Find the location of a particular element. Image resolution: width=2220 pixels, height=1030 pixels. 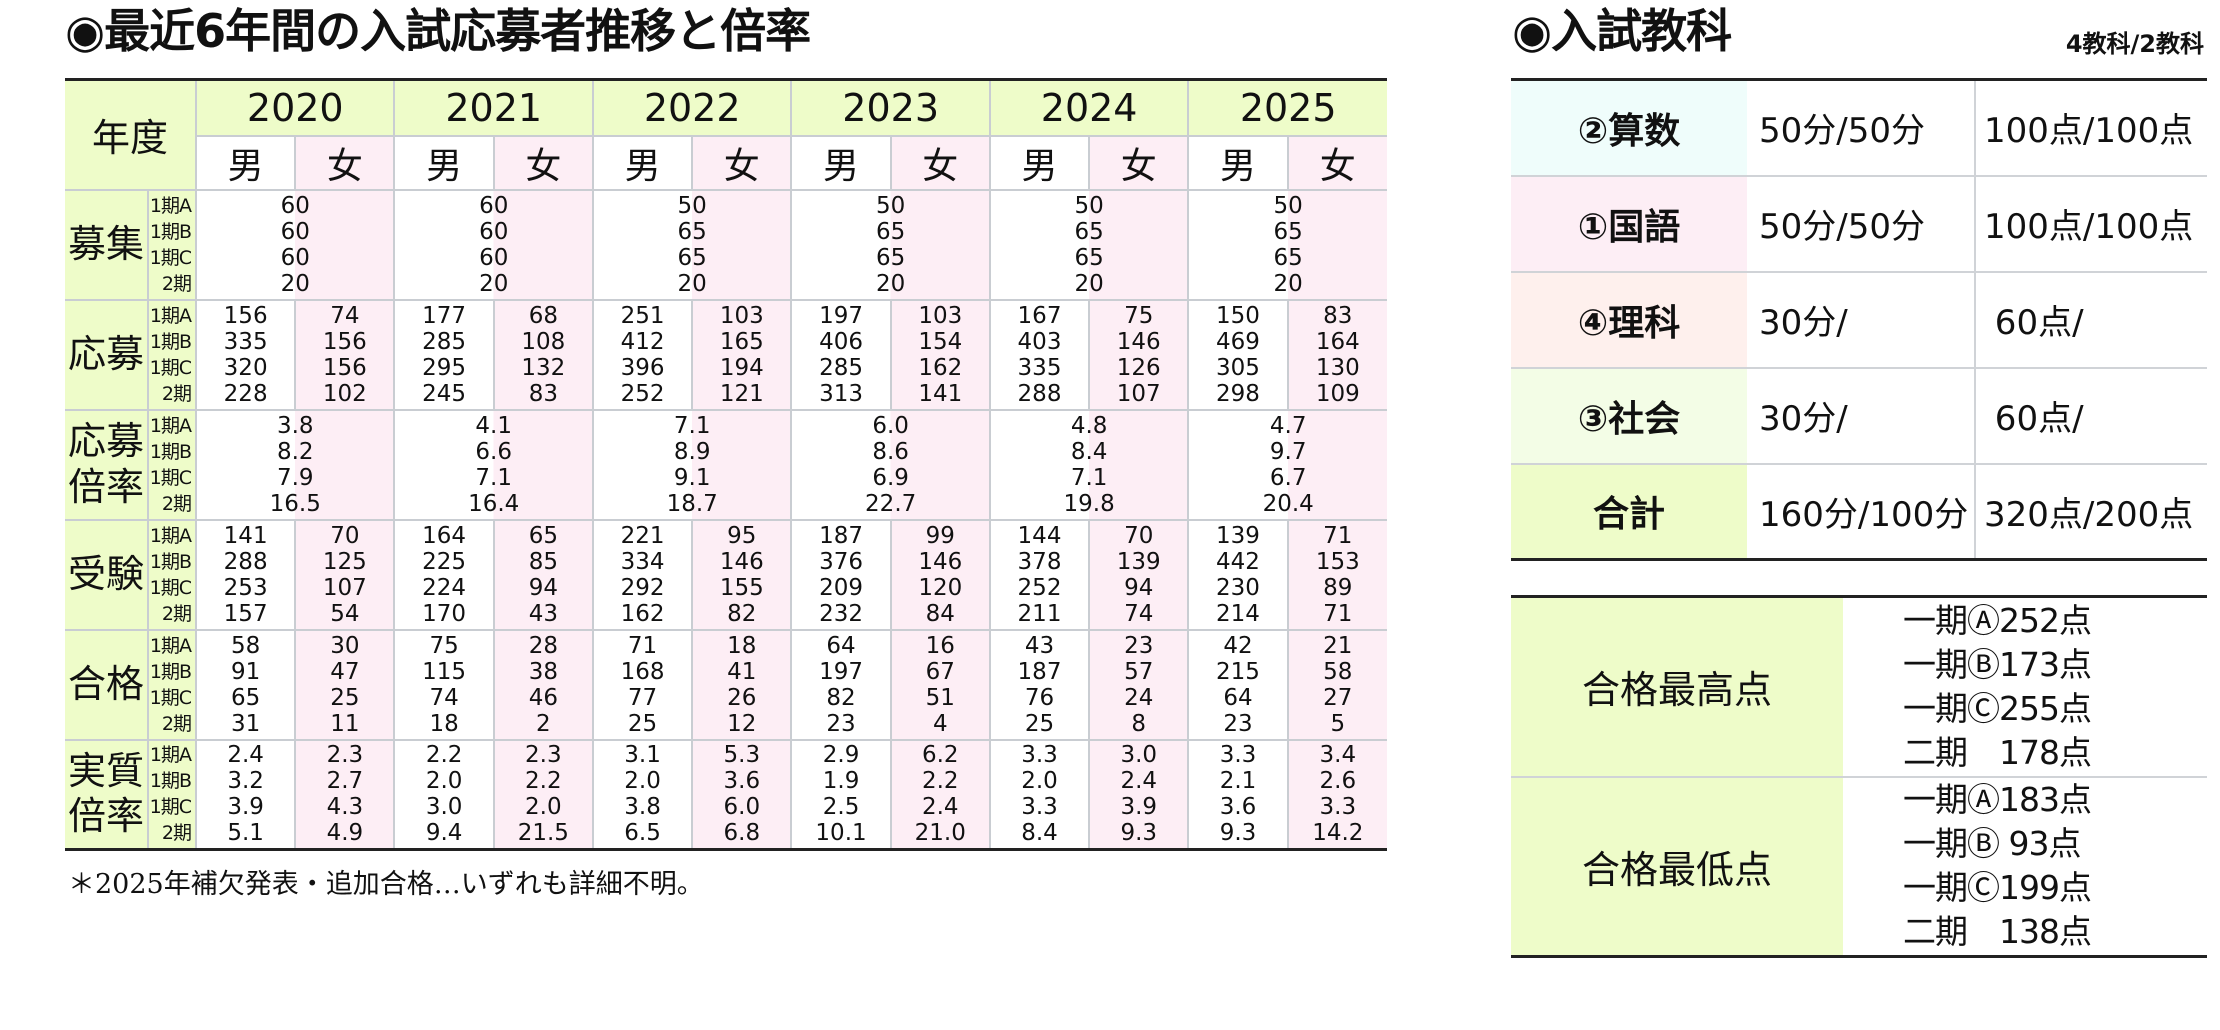

value: 153 is located at coordinates (1337, 561).